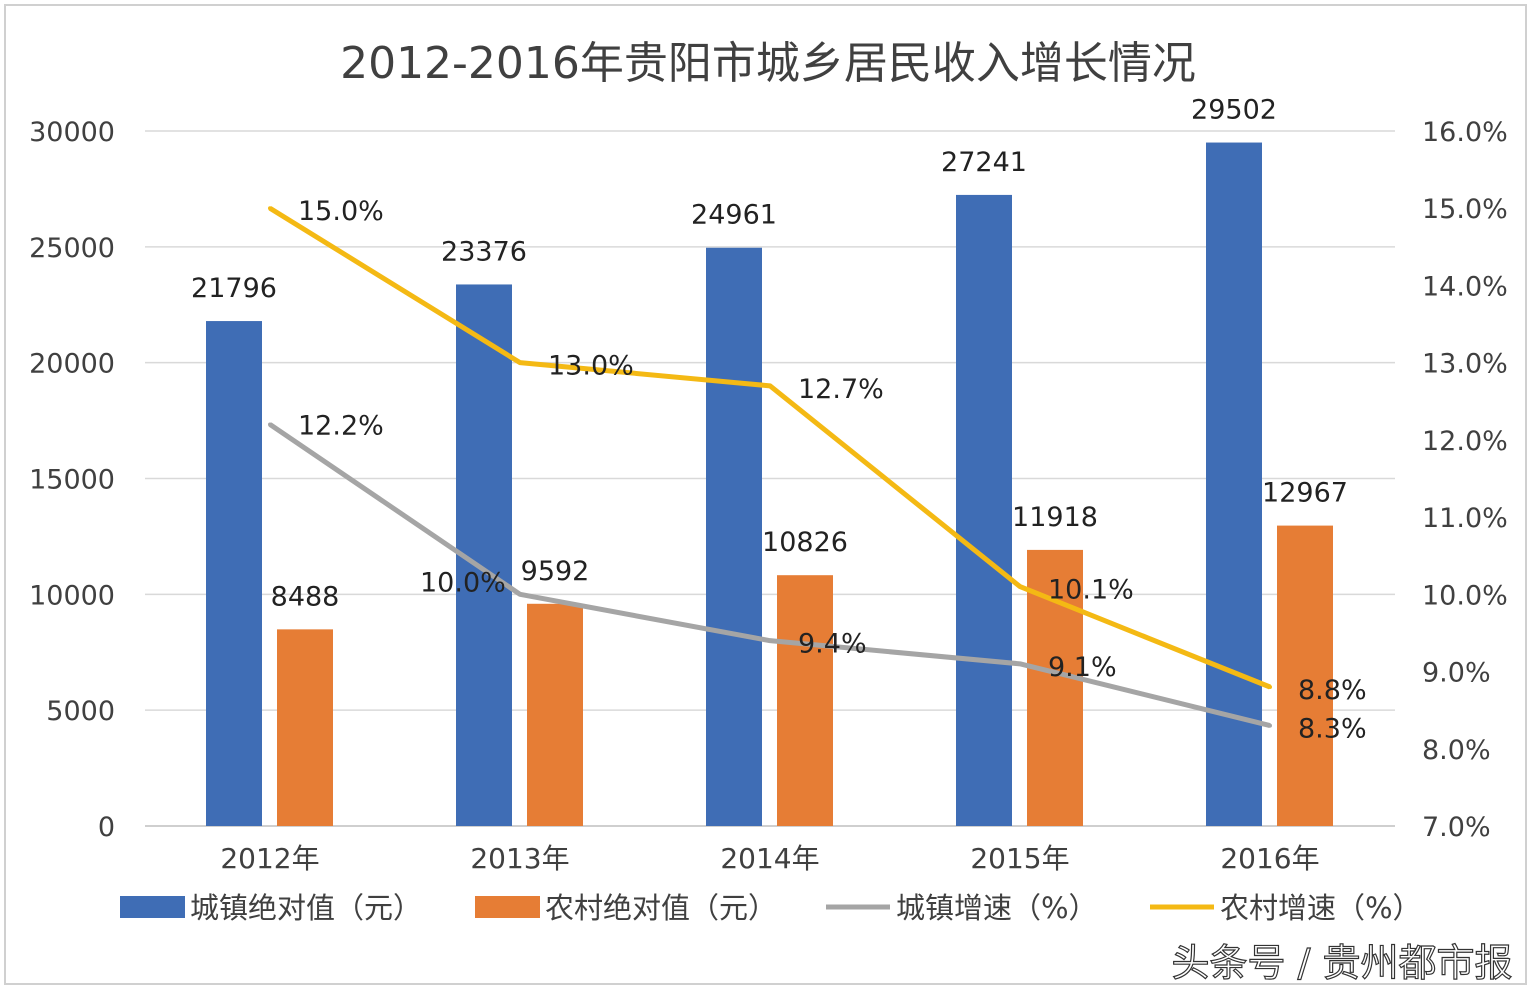 Image resolution: width=1535 pixels, height=991 pixels. Describe the element at coordinates (1332, 690) in the screenshot. I see `line-value-label: 8.8%` at that location.